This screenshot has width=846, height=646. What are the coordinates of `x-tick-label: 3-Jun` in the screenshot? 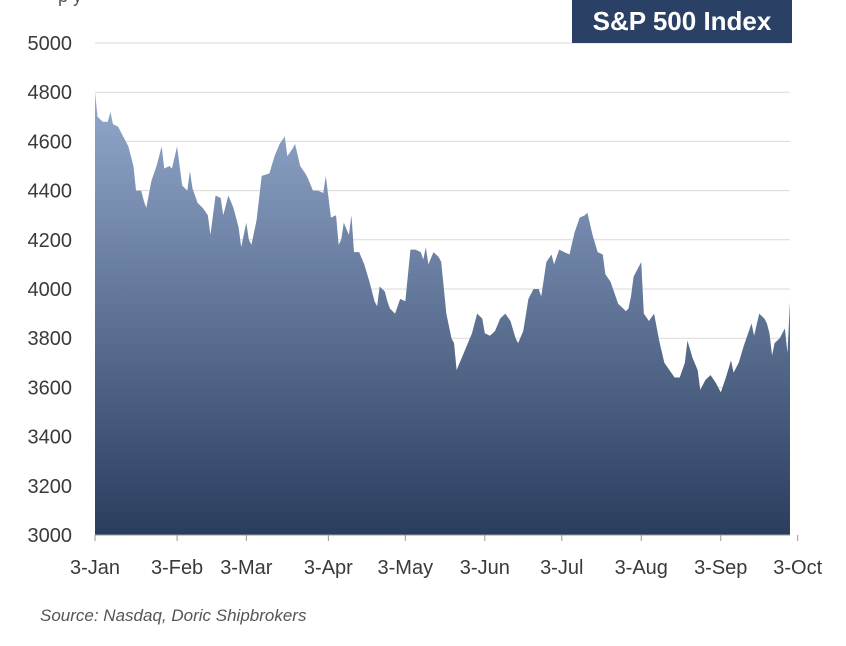 It's located at (485, 568).